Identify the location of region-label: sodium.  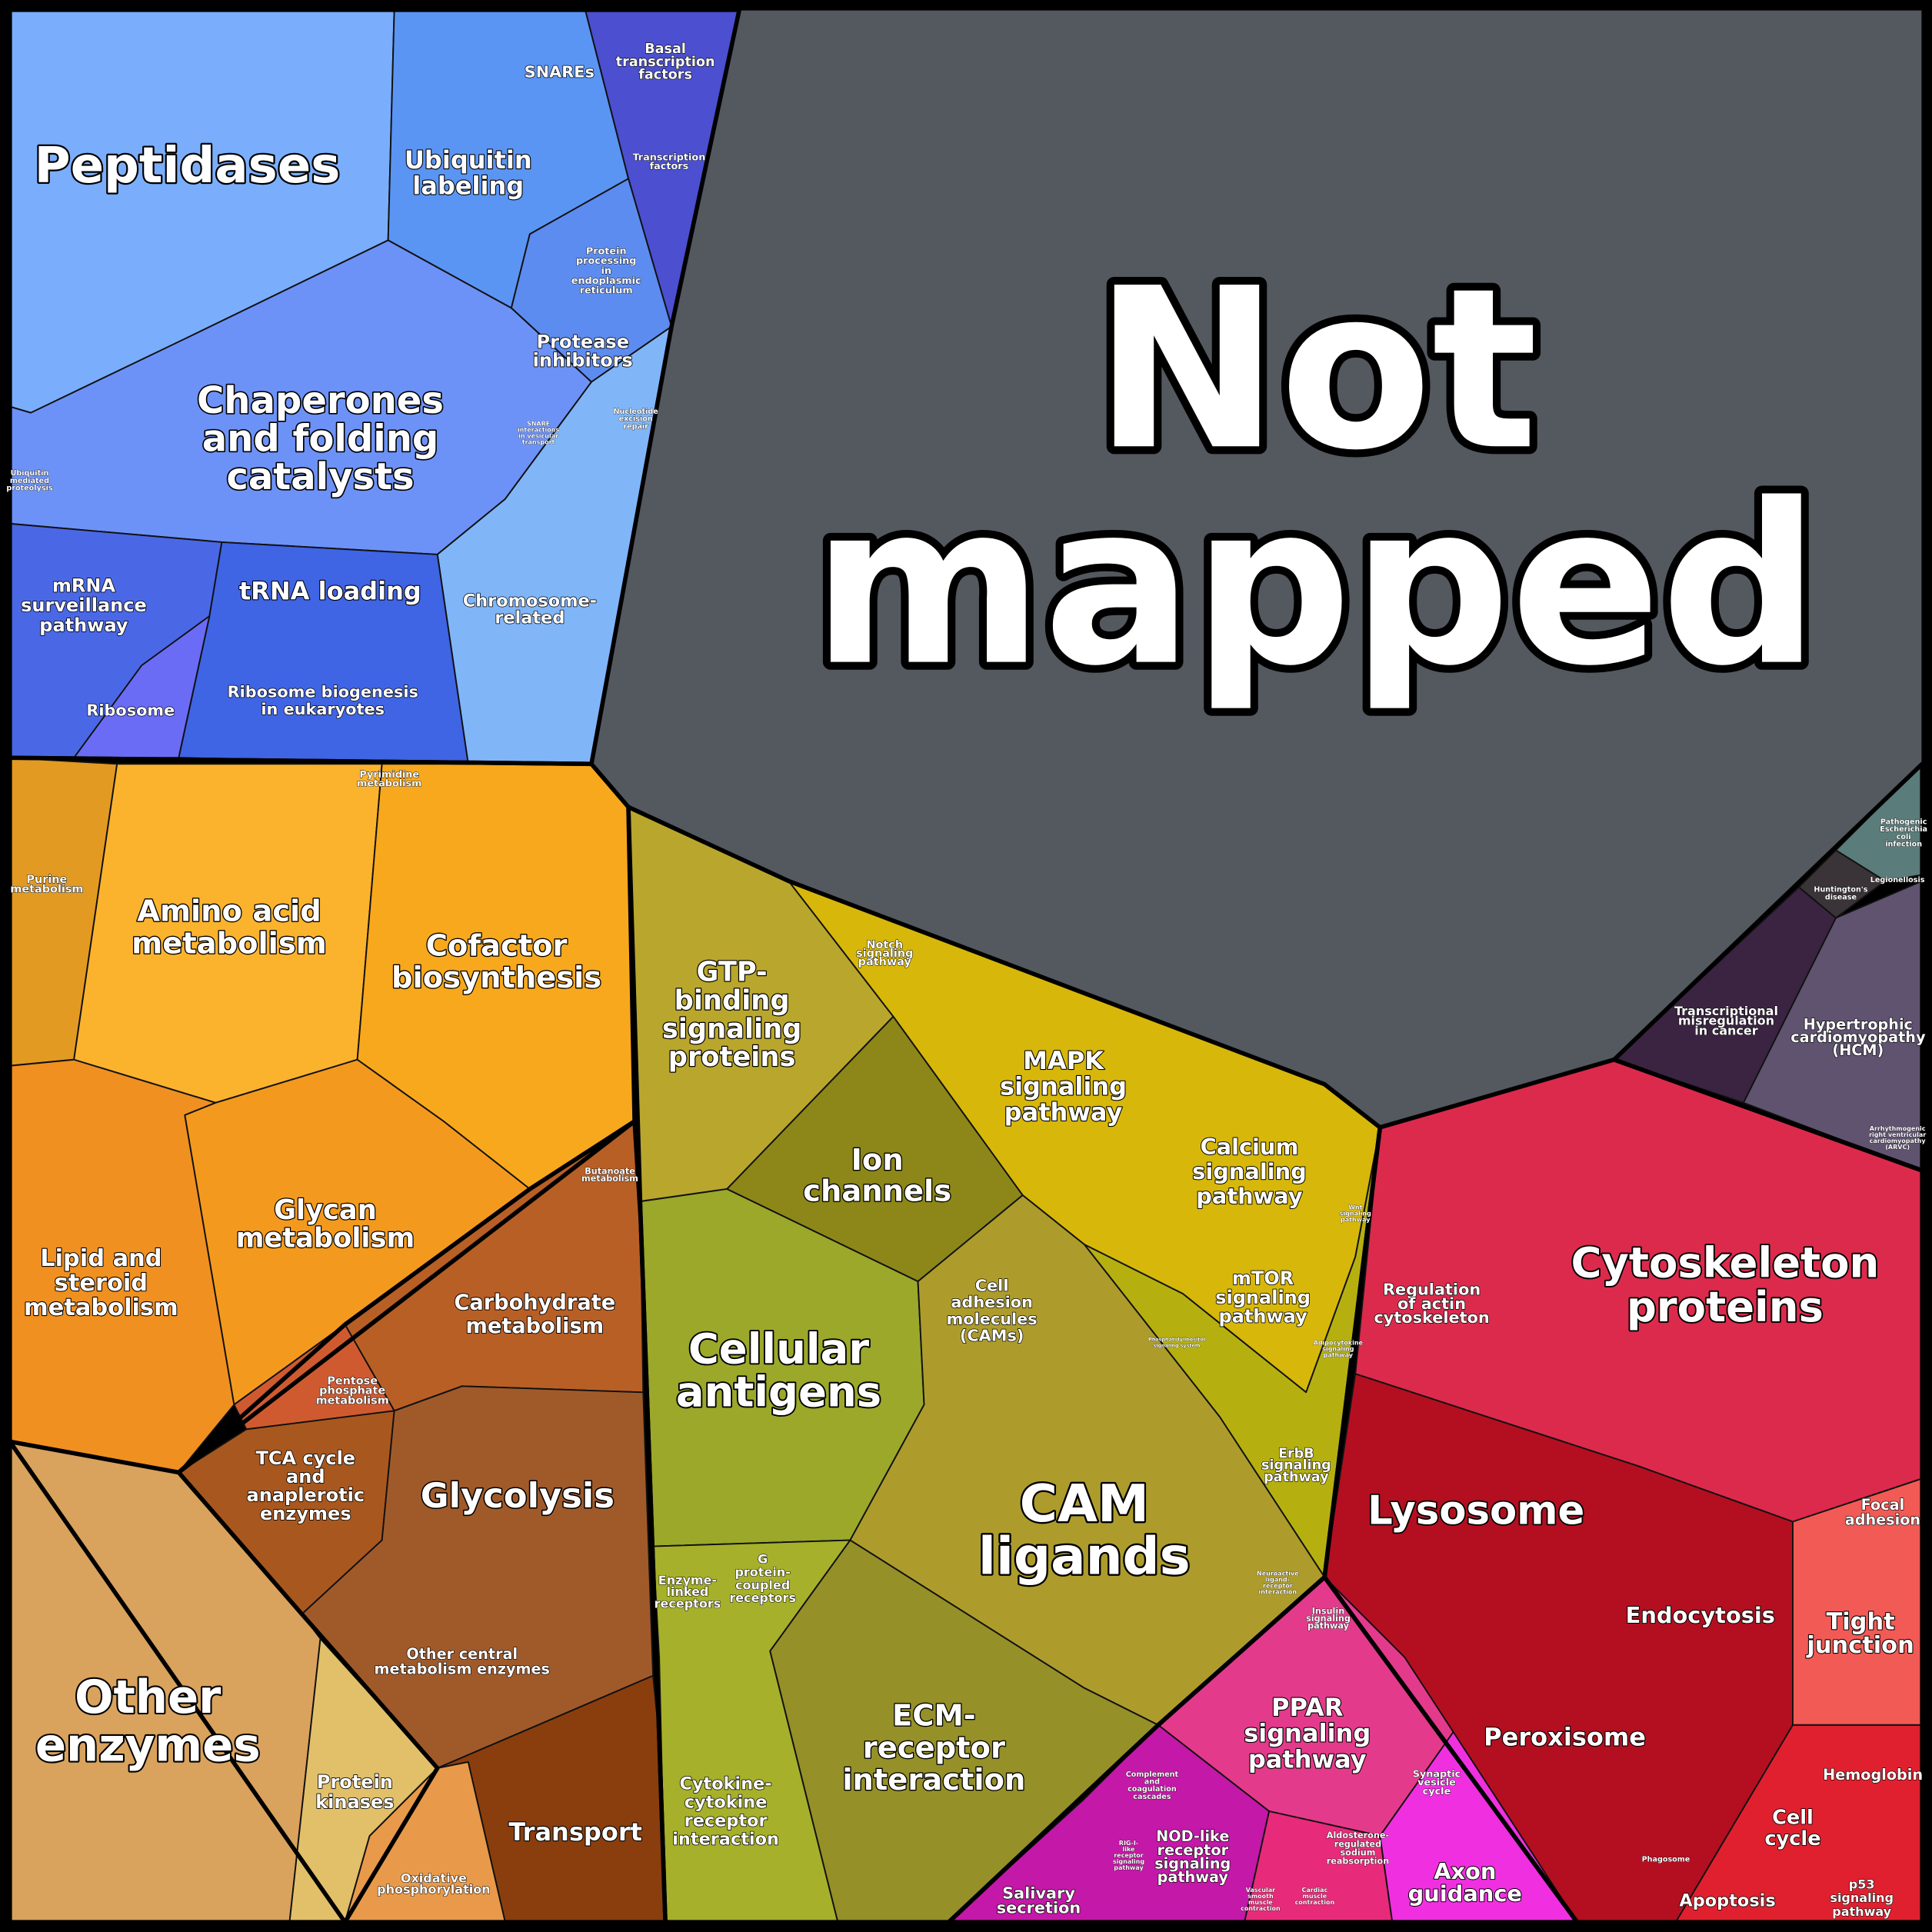
(1358, 1852).